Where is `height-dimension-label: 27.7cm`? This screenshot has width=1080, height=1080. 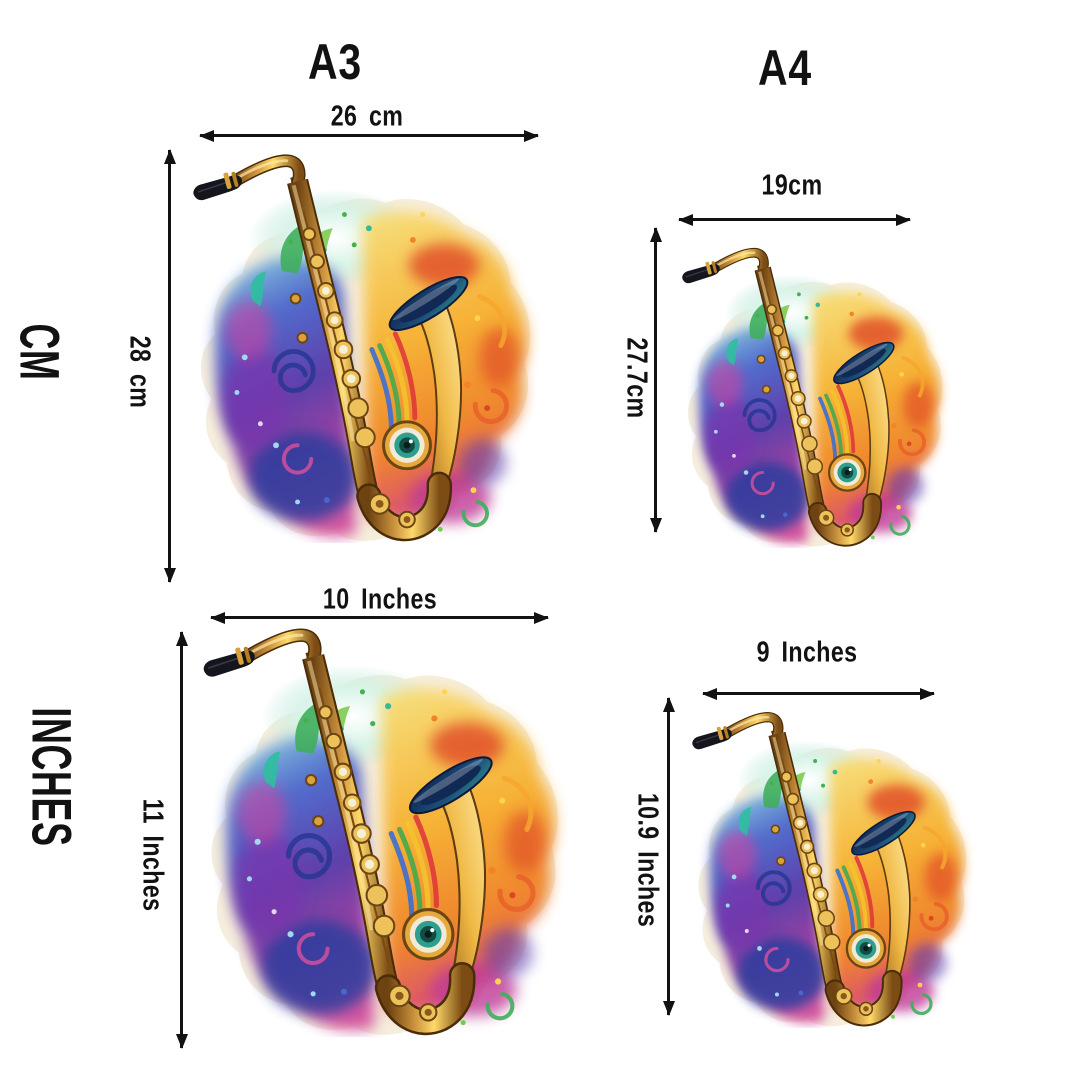 height-dimension-label: 27.7cm is located at coordinates (636, 378).